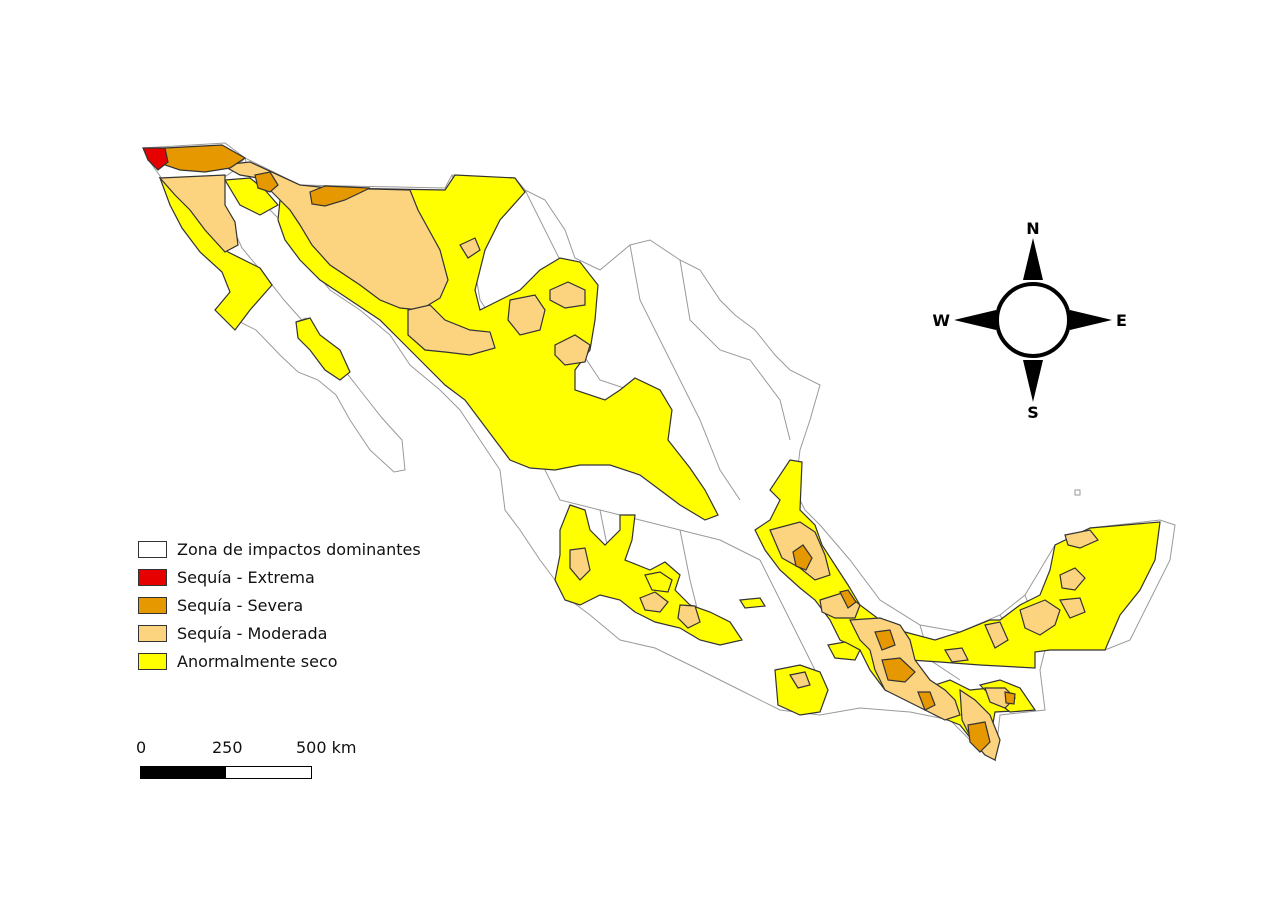 The width and height of the screenshot is (1280, 905). What do you see at coordinates (1032, 228) in the screenshot?
I see `compass-n: N` at bounding box center [1032, 228].